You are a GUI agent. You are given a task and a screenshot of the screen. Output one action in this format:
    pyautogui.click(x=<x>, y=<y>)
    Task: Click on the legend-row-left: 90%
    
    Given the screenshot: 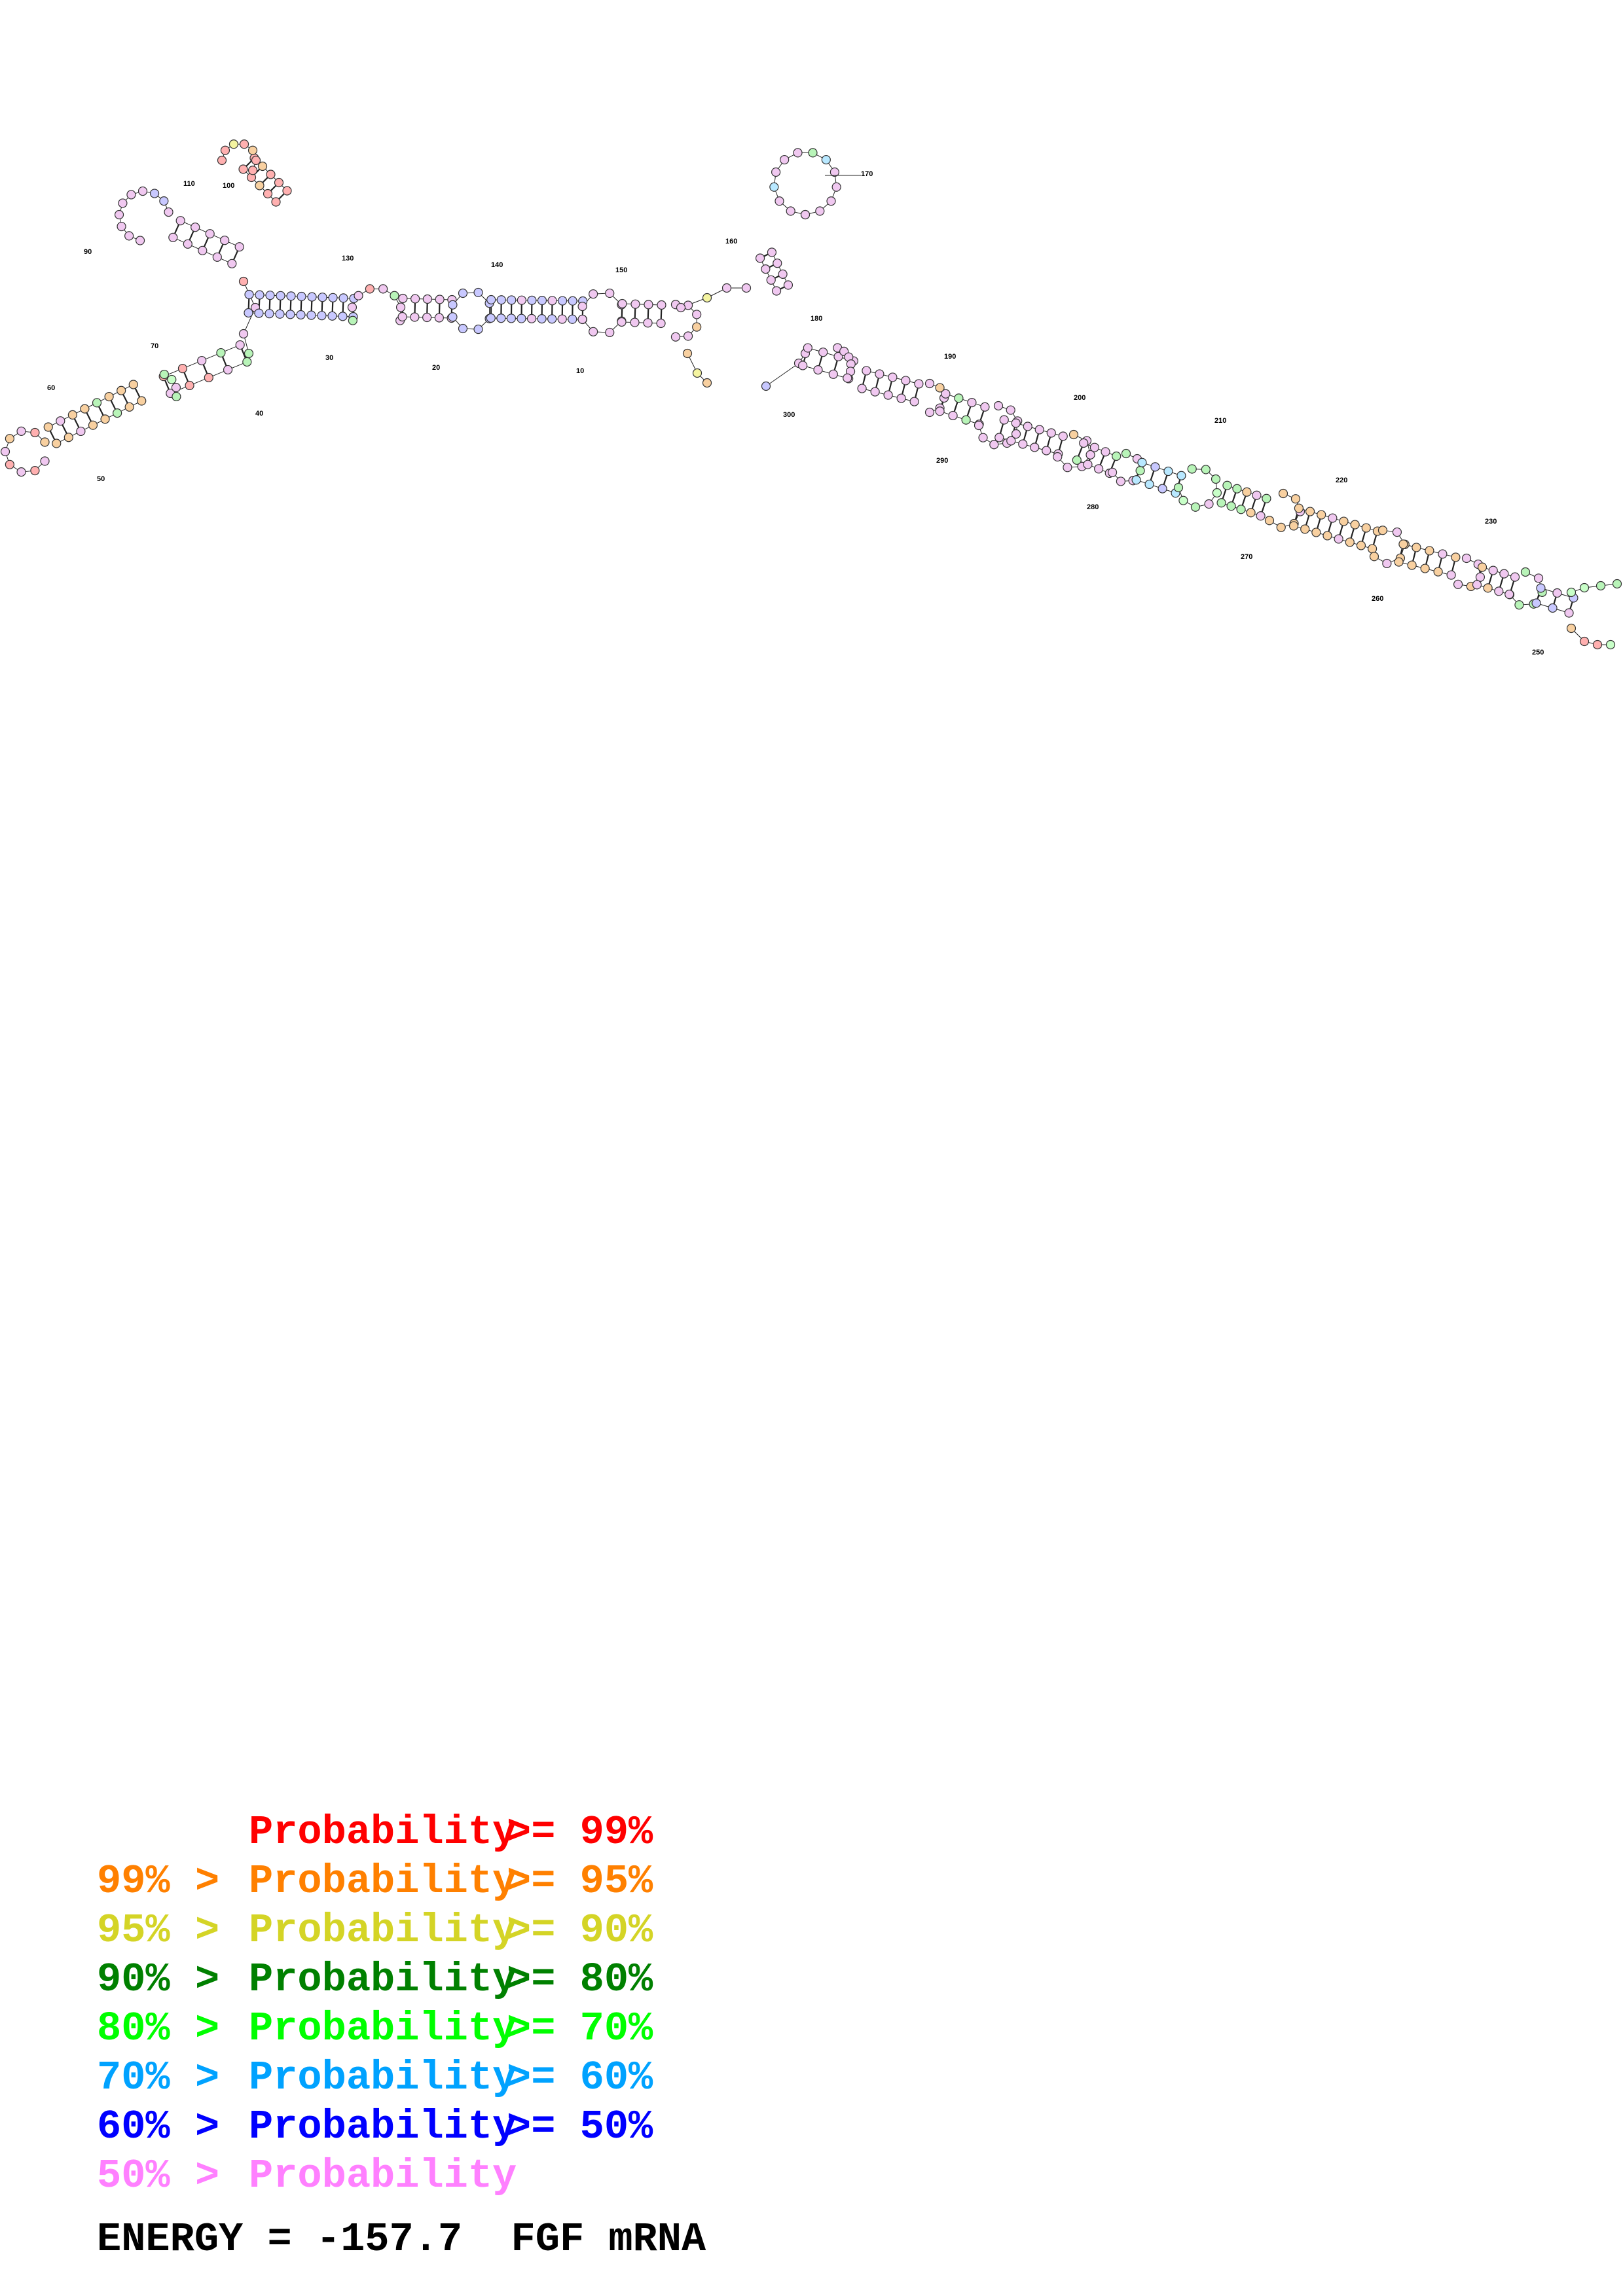 What is the action you would take?
    pyautogui.click(x=133, y=1979)
    